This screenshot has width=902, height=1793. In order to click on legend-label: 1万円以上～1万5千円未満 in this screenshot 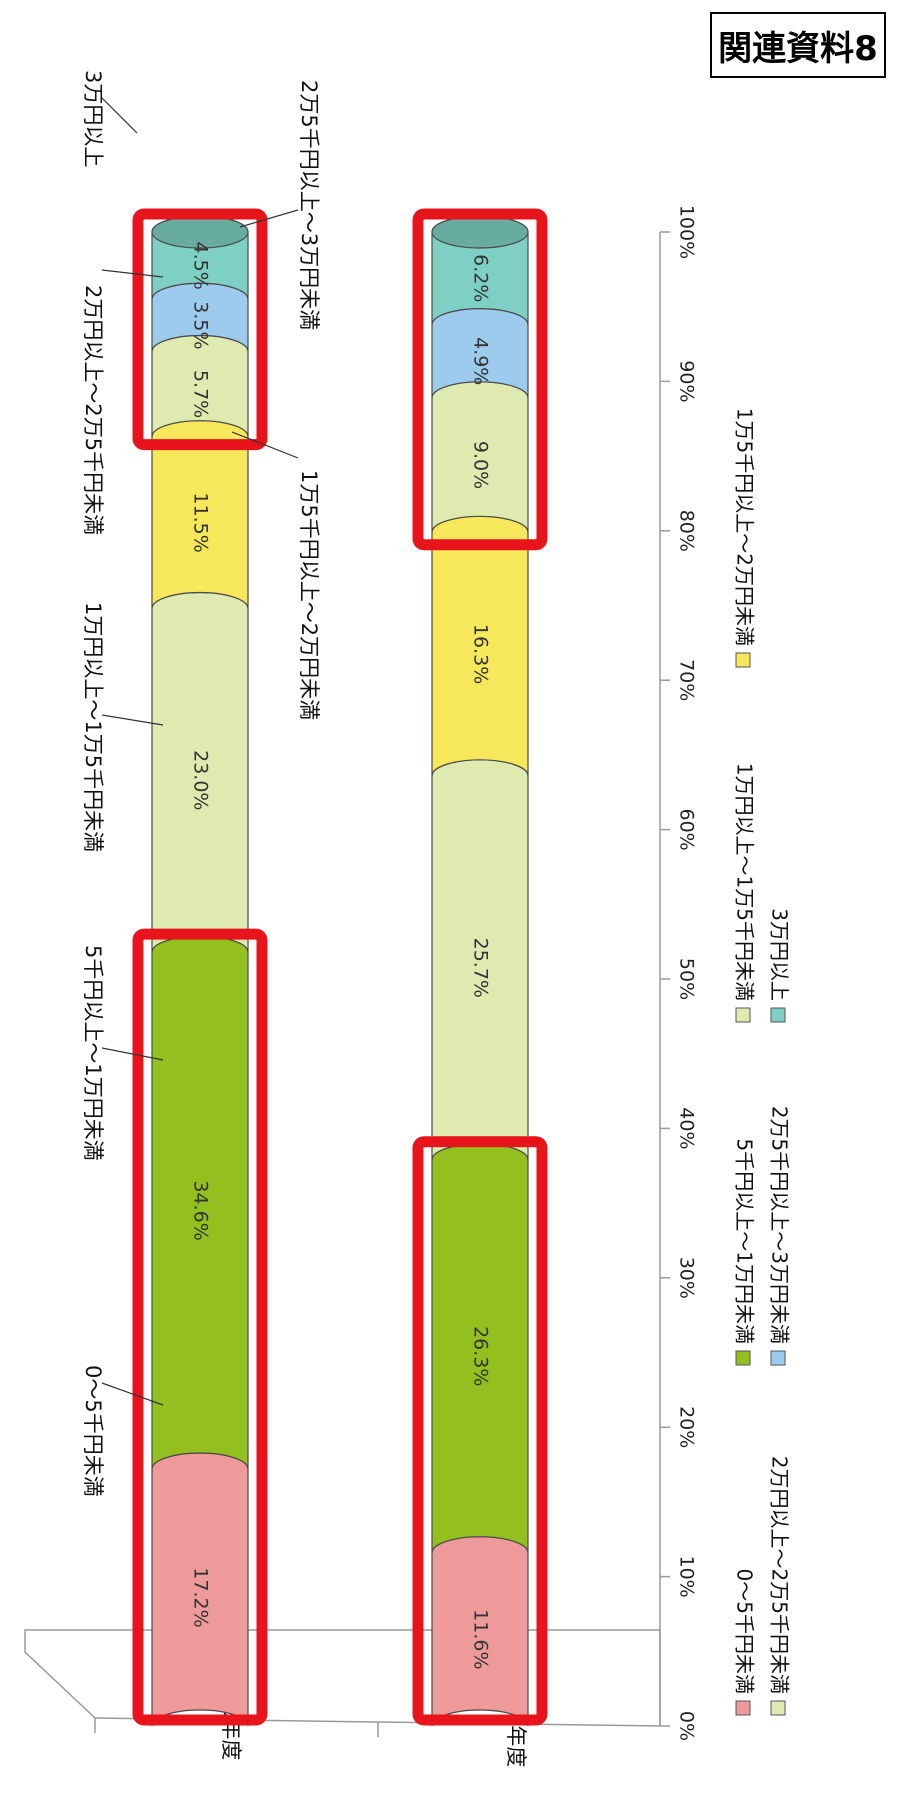, I will do `click(745, 882)`.